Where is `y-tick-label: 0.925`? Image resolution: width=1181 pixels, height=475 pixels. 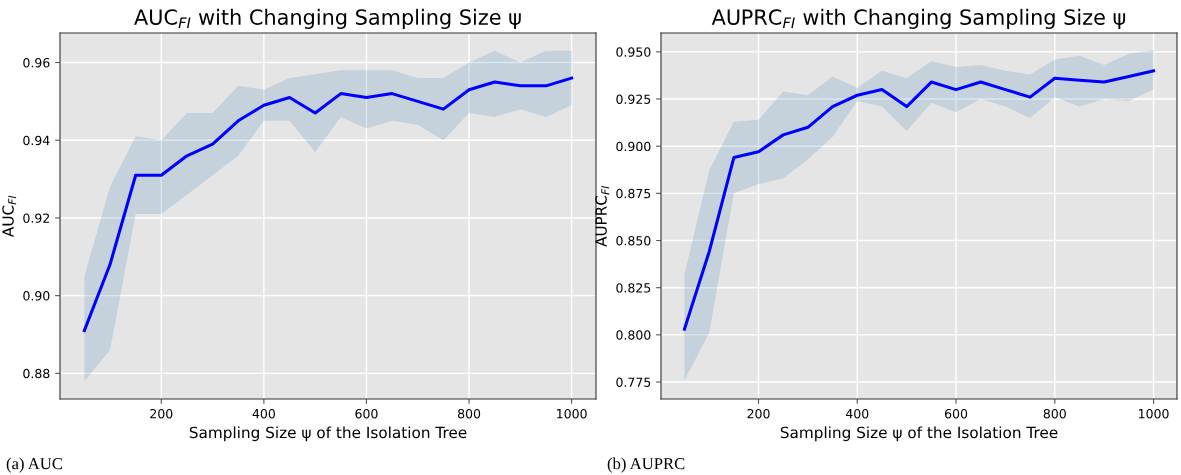 y-tick-label: 0.925 is located at coordinates (633, 99).